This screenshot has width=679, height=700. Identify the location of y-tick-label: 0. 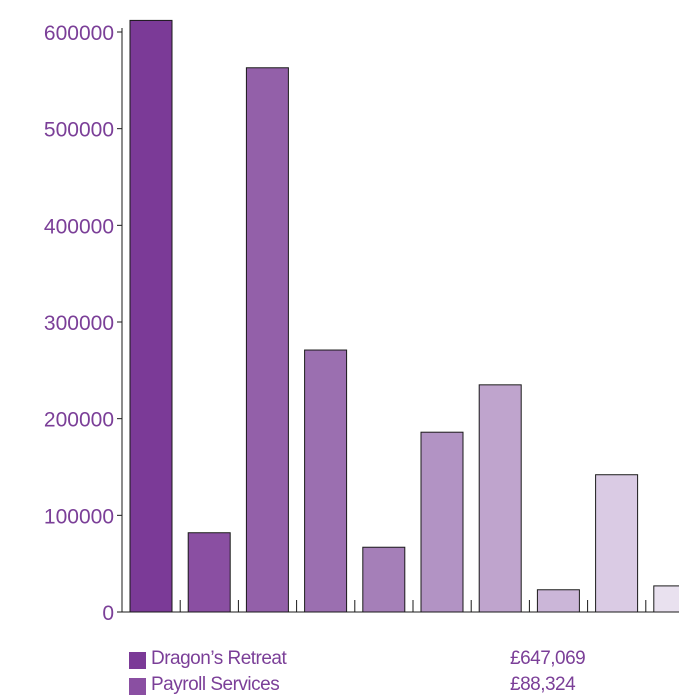
(108, 613).